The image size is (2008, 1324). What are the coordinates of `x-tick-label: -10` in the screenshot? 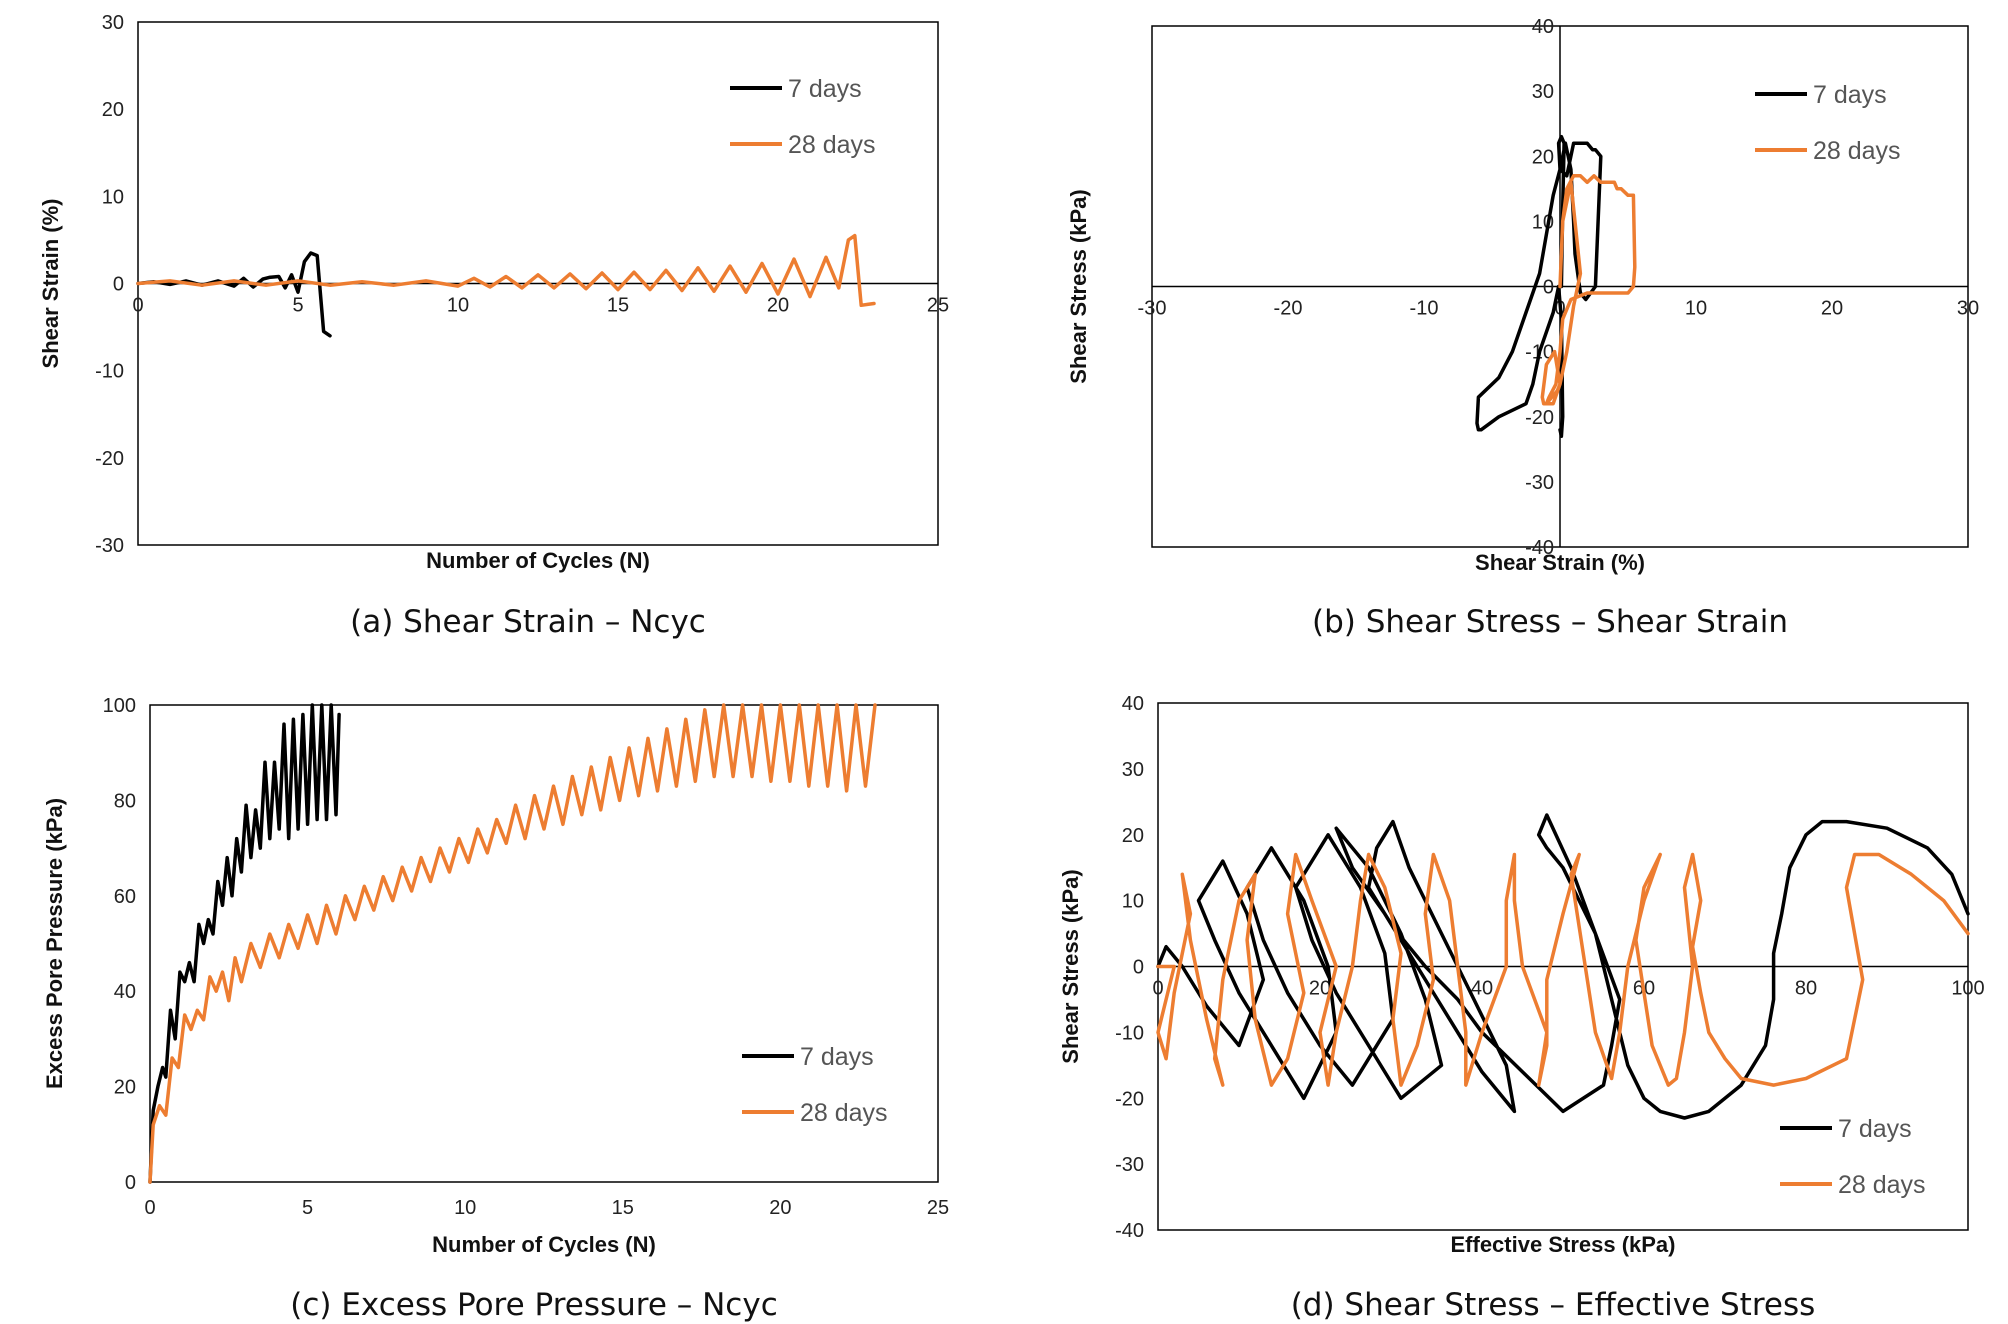 It's located at (1424, 309).